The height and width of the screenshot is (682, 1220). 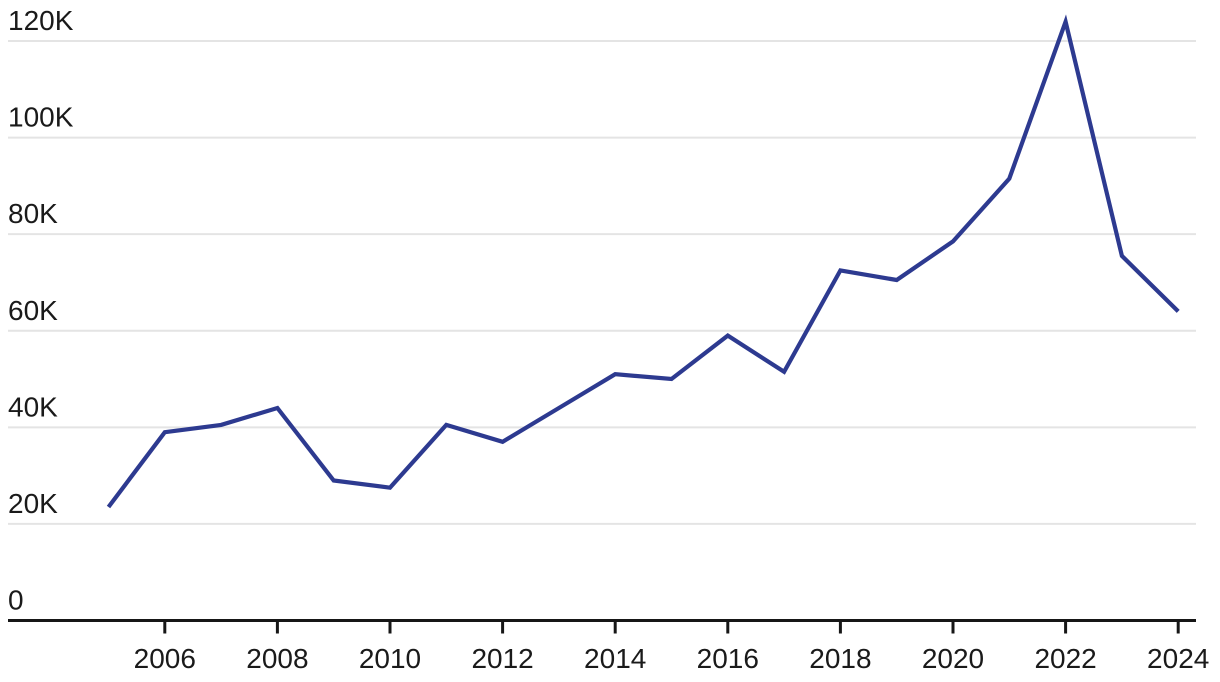 What do you see at coordinates (16, 600) in the screenshot?
I see `y-axis-label: 0` at bounding box center [16, 600].